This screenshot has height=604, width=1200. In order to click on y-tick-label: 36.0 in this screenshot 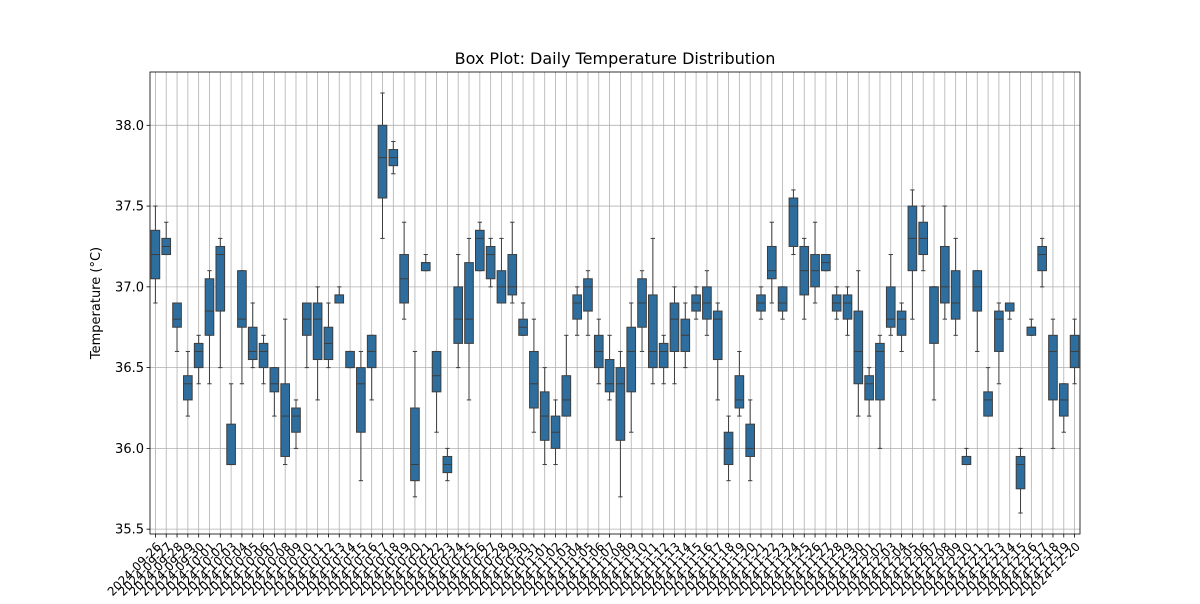, I will do `click(129, 449)`.